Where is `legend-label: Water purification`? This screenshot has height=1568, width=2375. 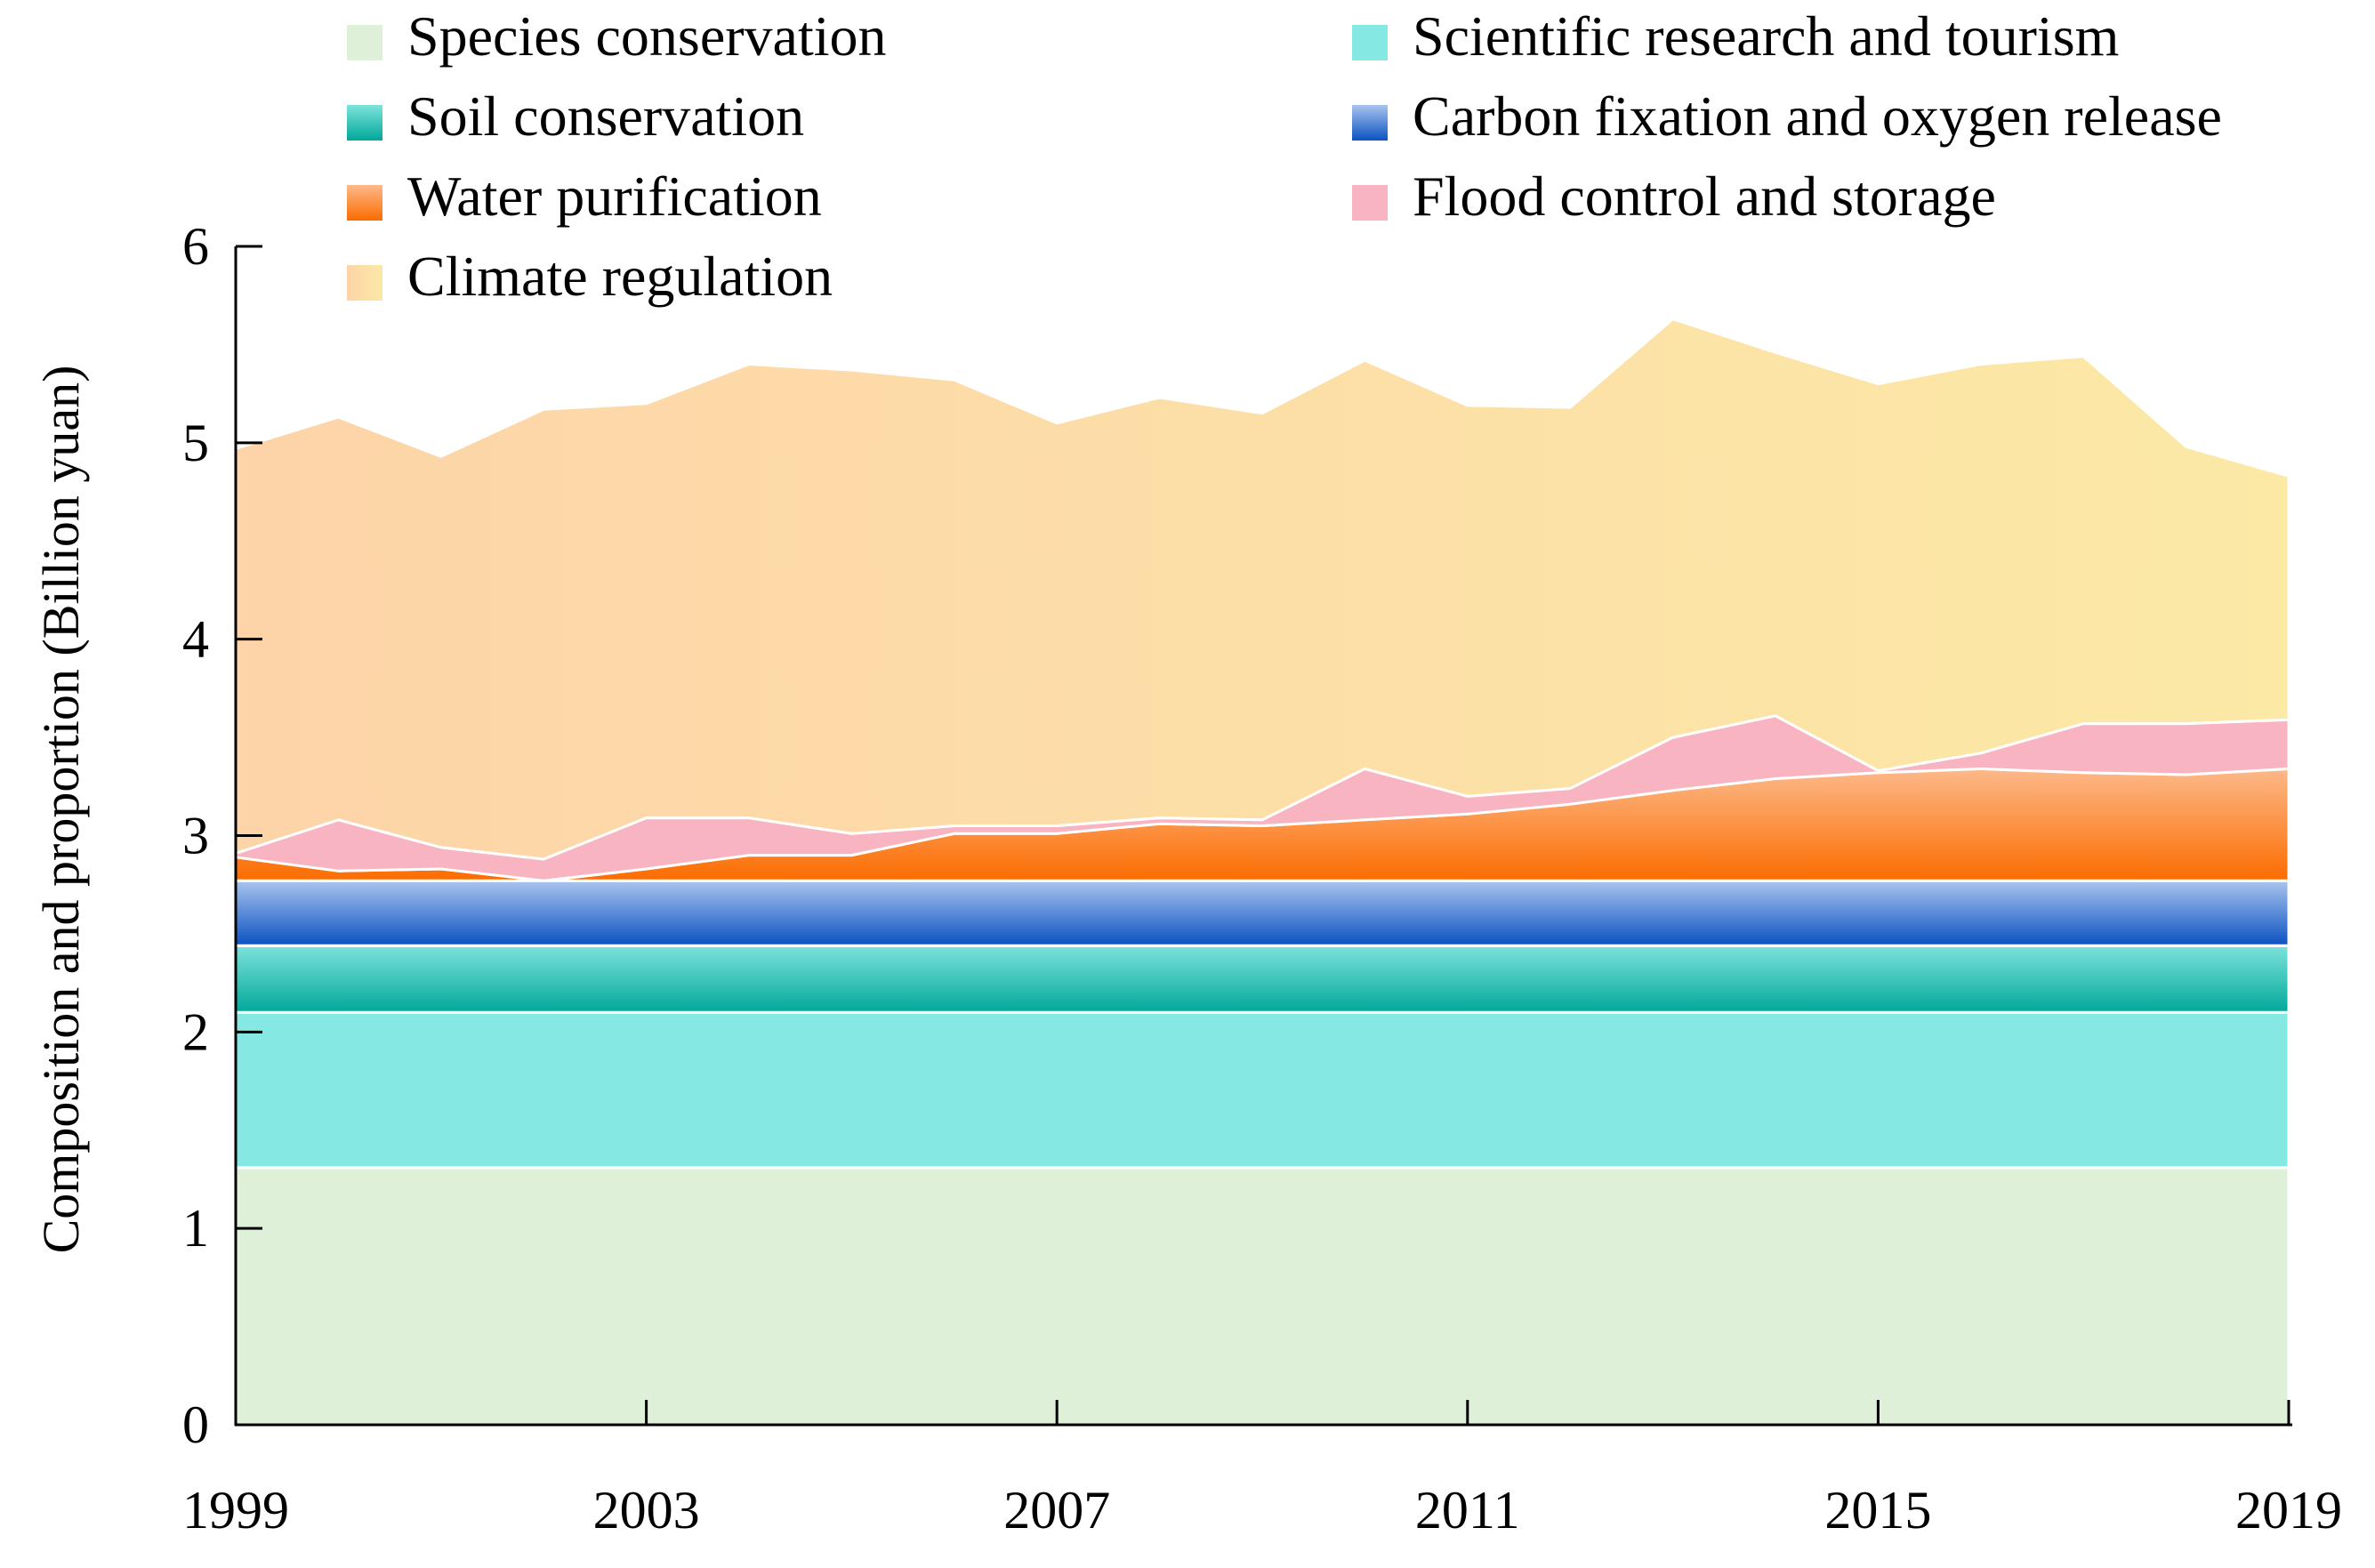
legend-label: Water purification is located at coordinates (614, 196).